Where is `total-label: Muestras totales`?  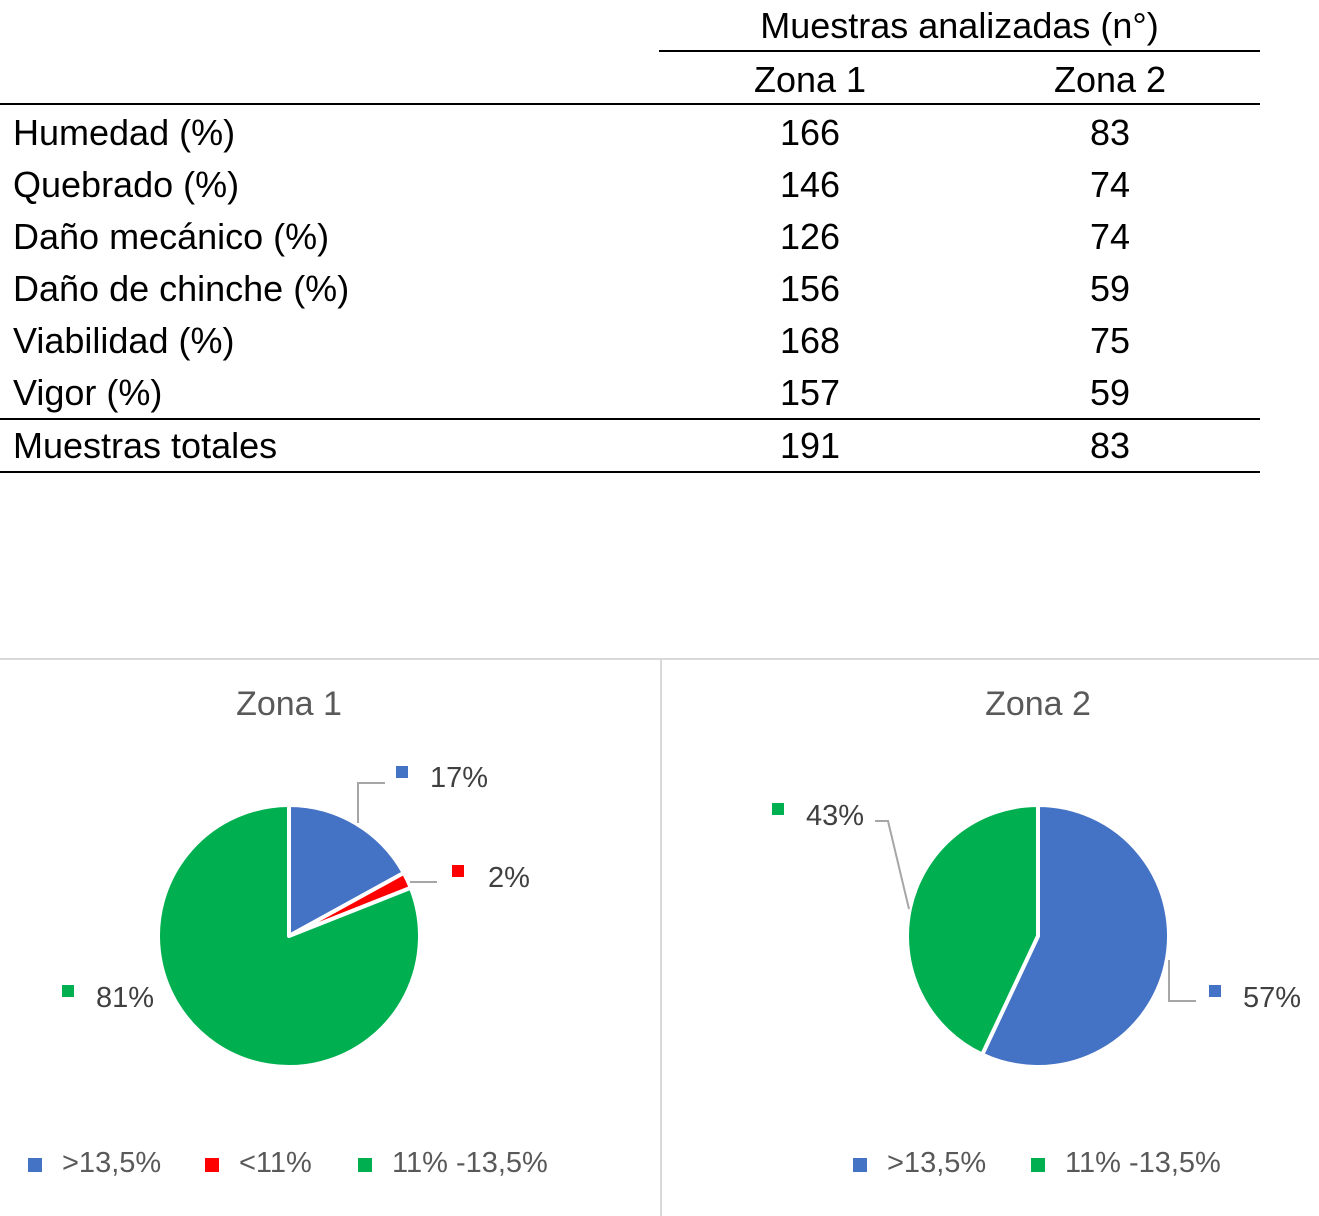
total-label: Muestras totales is located at coordinates (145, 445).